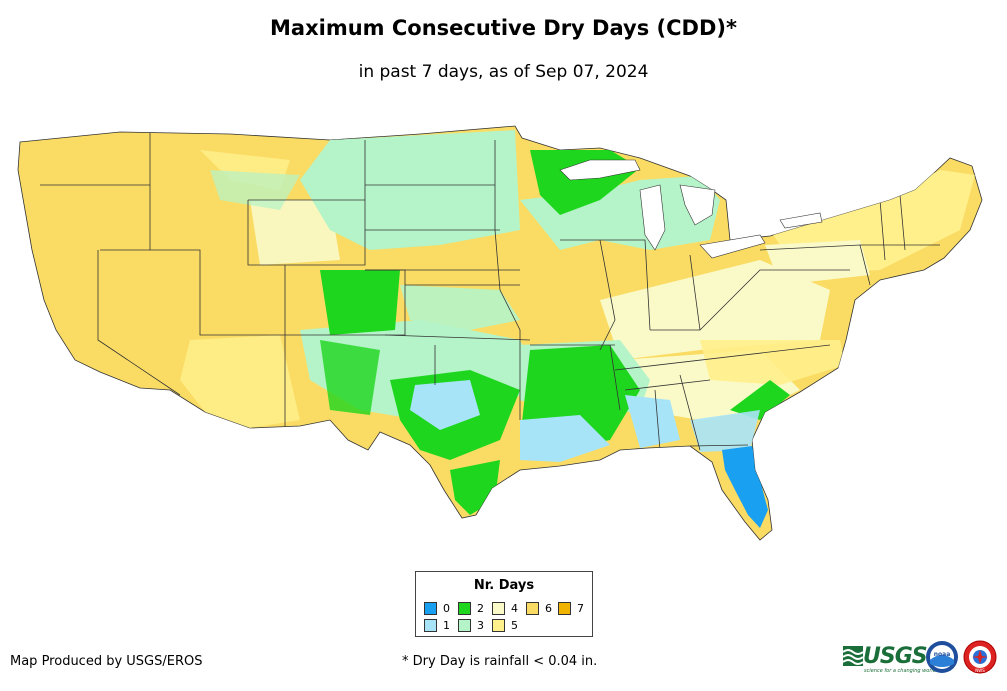  I want to click on zone-3-dakotas, so click(410, 190).